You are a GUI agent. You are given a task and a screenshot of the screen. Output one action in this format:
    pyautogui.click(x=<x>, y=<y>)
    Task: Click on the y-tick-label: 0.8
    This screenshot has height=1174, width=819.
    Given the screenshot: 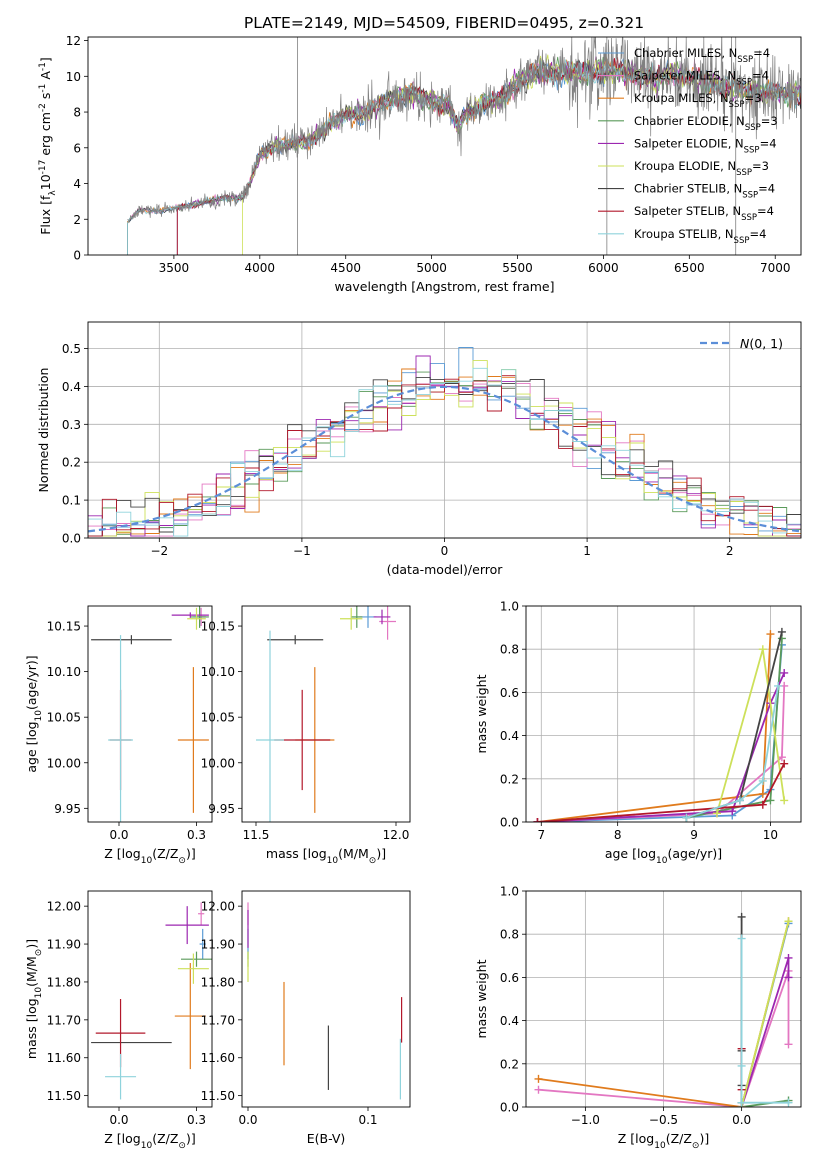 What is the action you would take?
    pyautogui.click(x=509, y=650)
    